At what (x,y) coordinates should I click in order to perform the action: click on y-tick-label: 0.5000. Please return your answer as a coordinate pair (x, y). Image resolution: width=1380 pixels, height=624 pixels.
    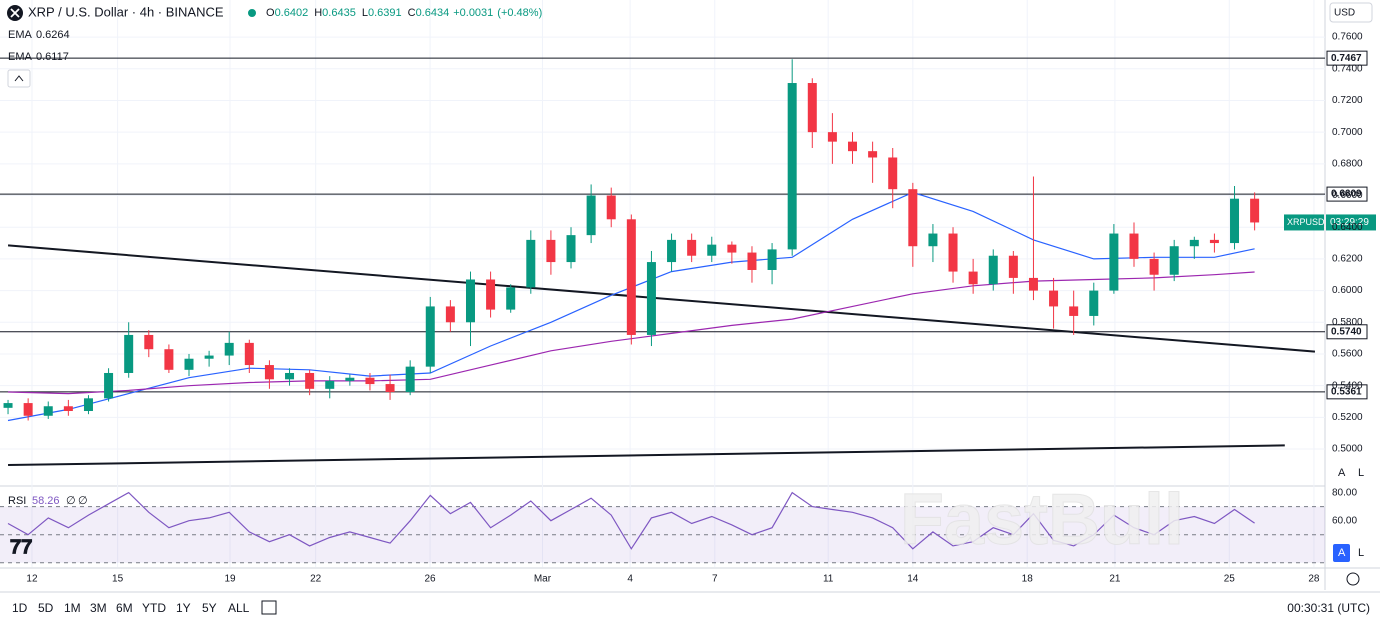
    Looking at the image, I should click on (1347, 449).